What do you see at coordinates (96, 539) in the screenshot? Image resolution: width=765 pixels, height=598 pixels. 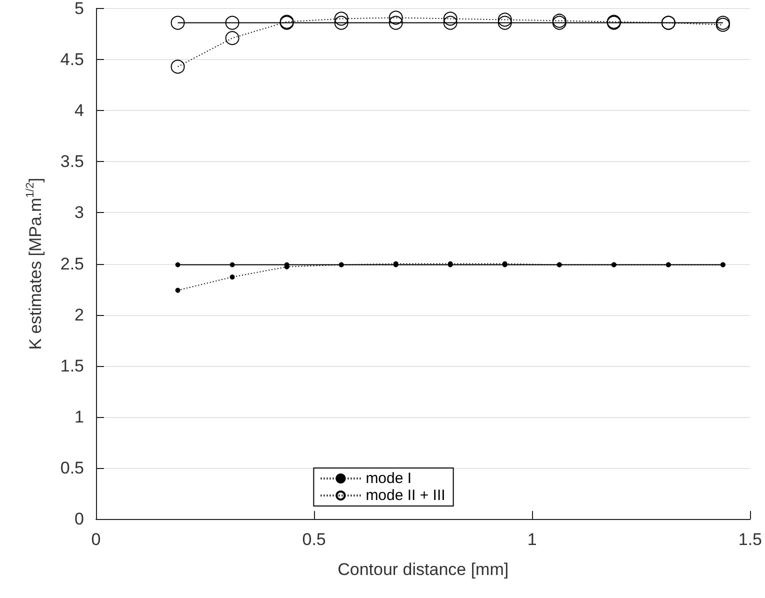 I see `x-tick-label: 0` at bounding box center [96, 539].